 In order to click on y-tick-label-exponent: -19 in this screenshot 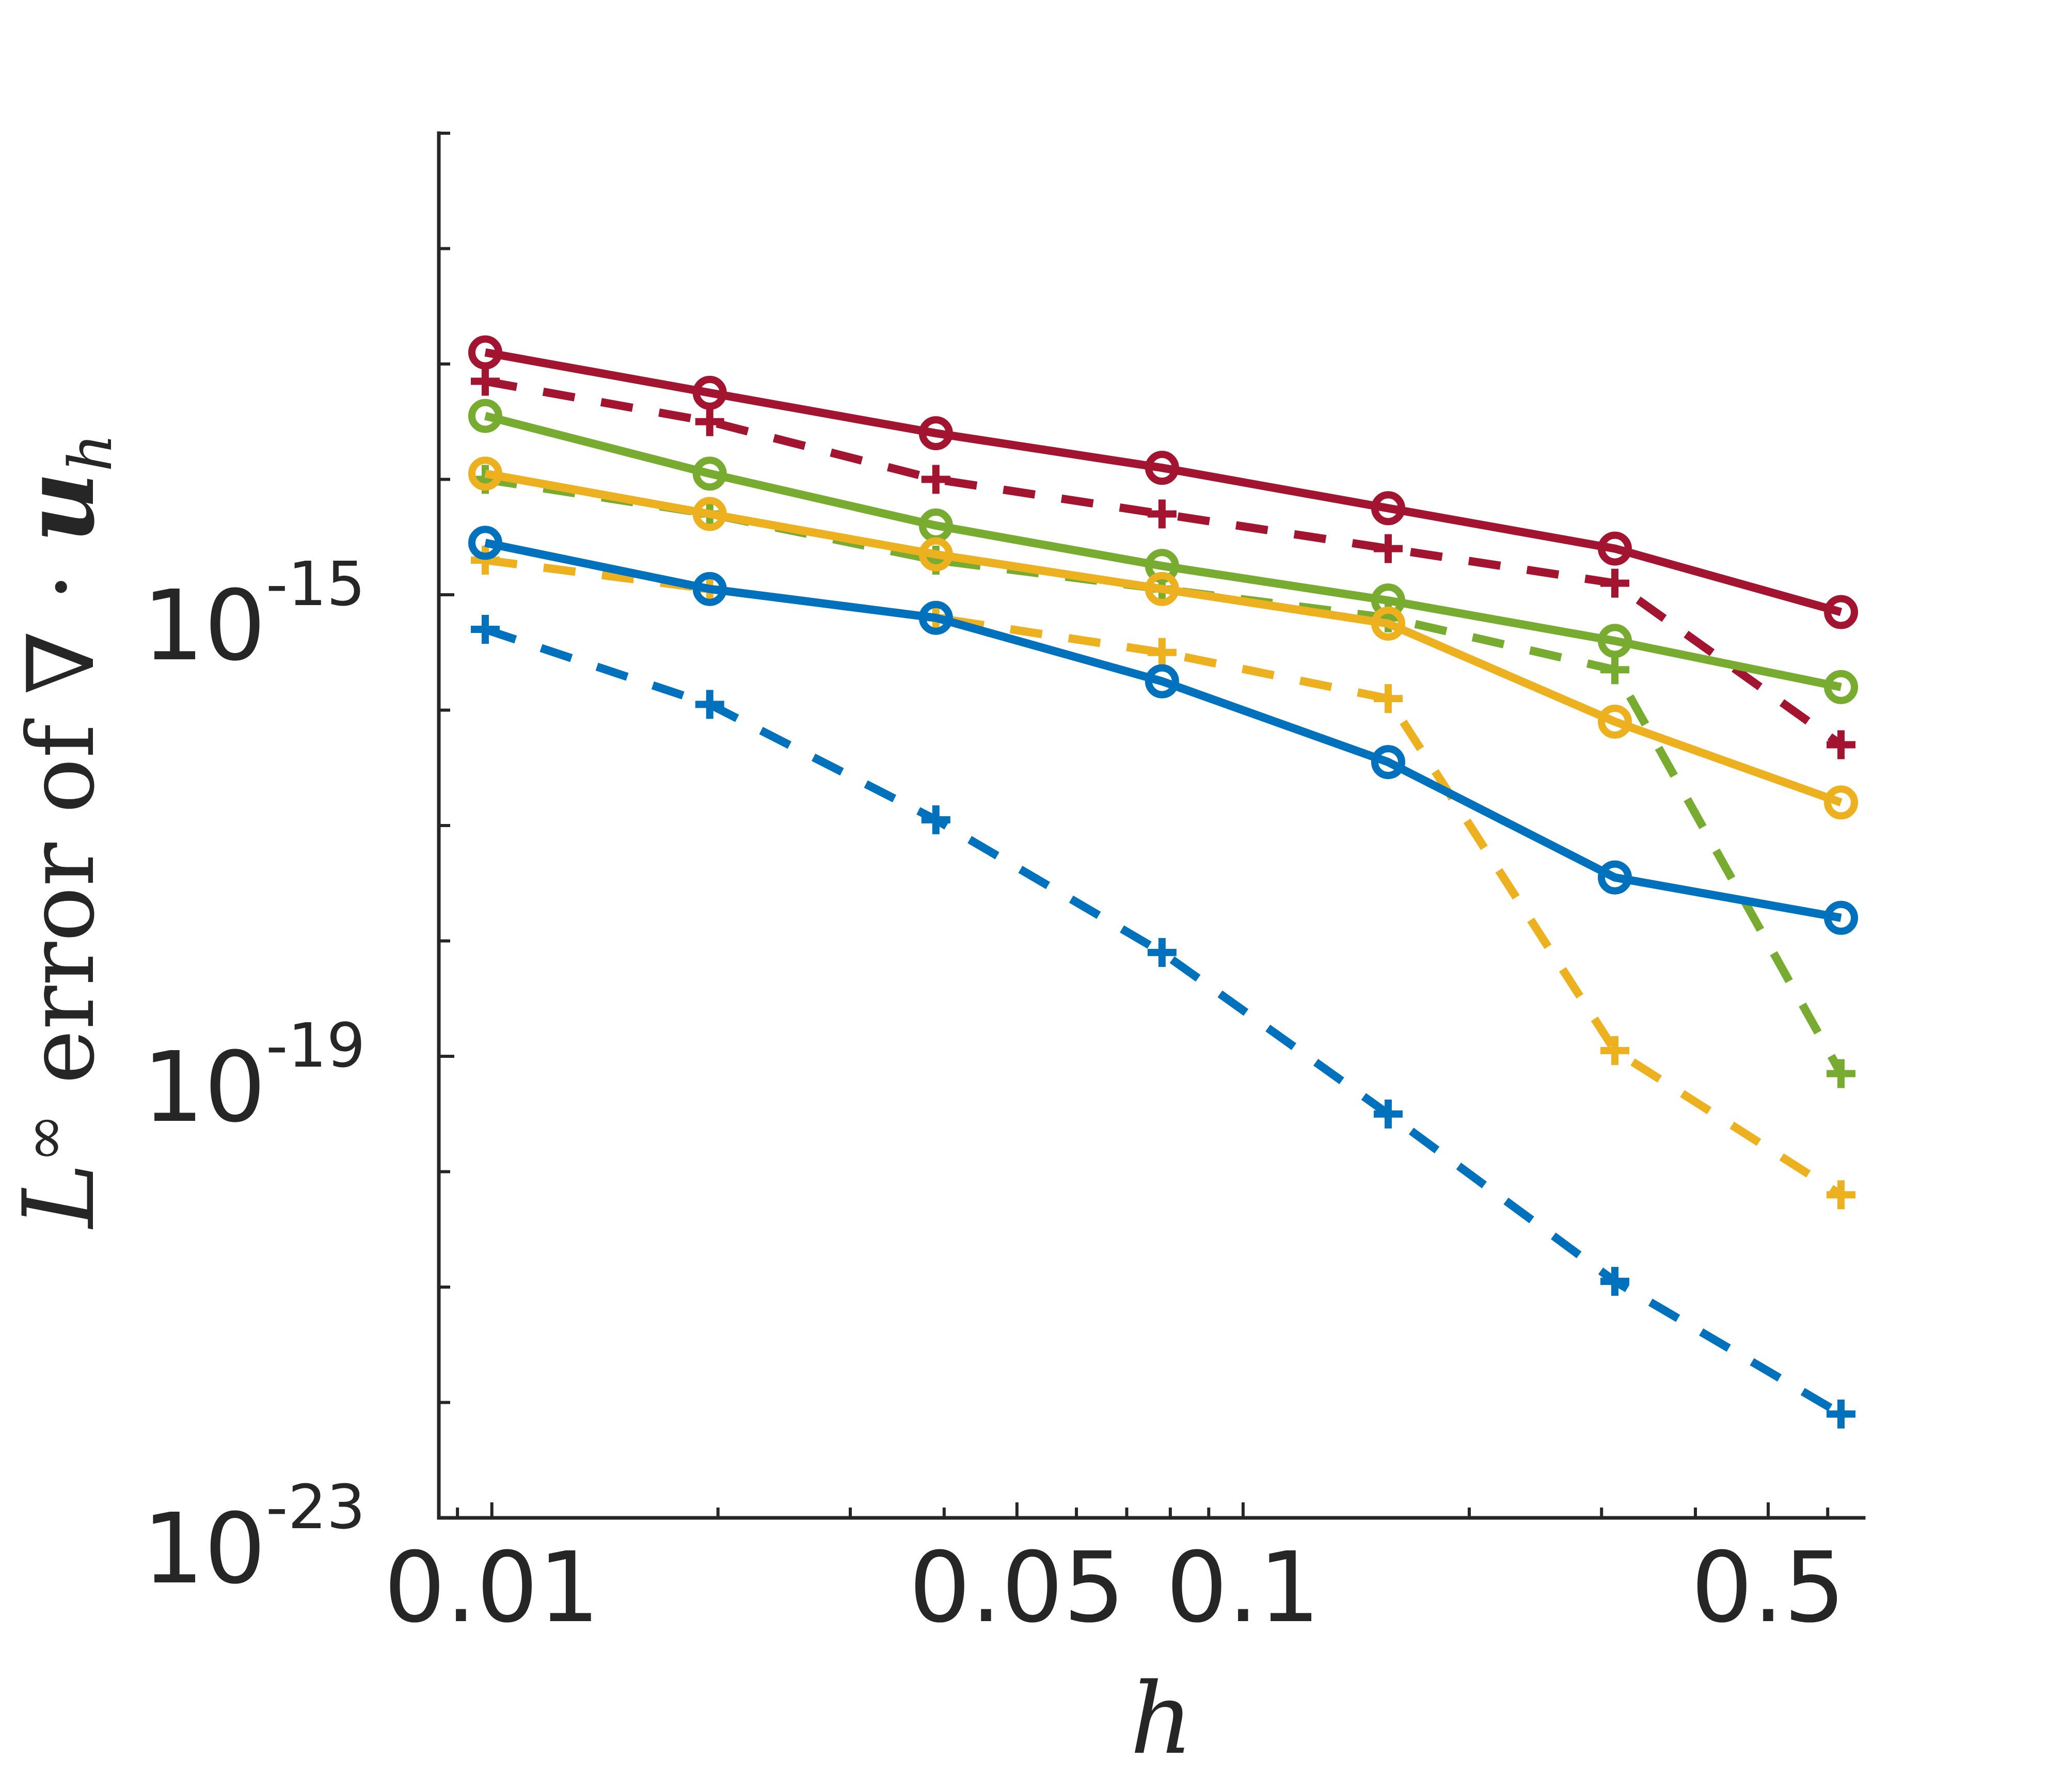, I will do `click(316, 1045)`.